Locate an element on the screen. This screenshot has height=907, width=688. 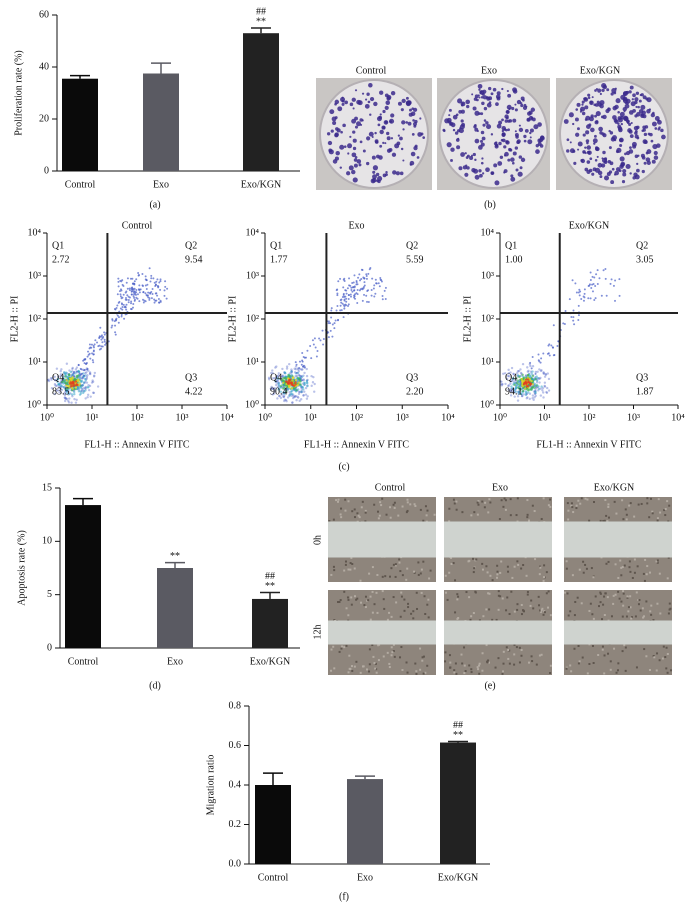
image-label: Exo/KGN is located at coordinates (600, 70).